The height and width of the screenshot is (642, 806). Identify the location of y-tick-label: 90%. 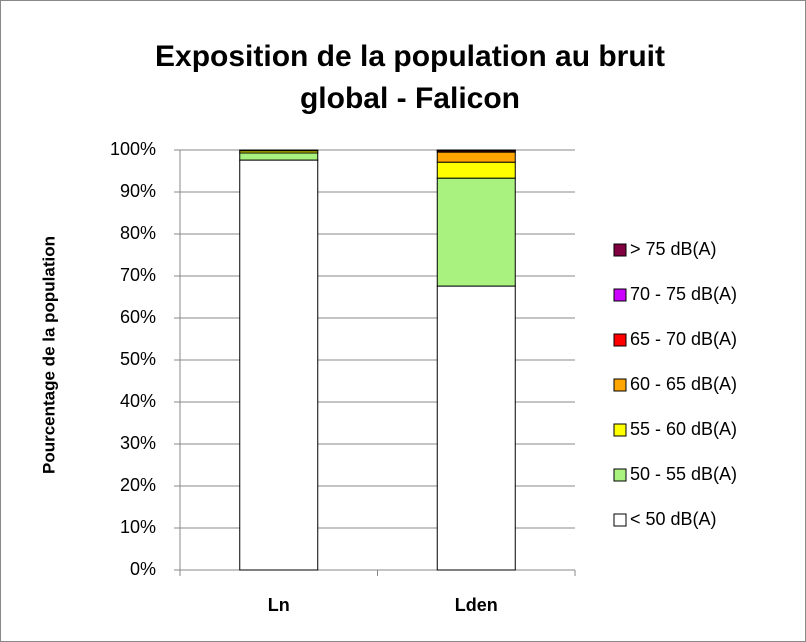
(138, 191).